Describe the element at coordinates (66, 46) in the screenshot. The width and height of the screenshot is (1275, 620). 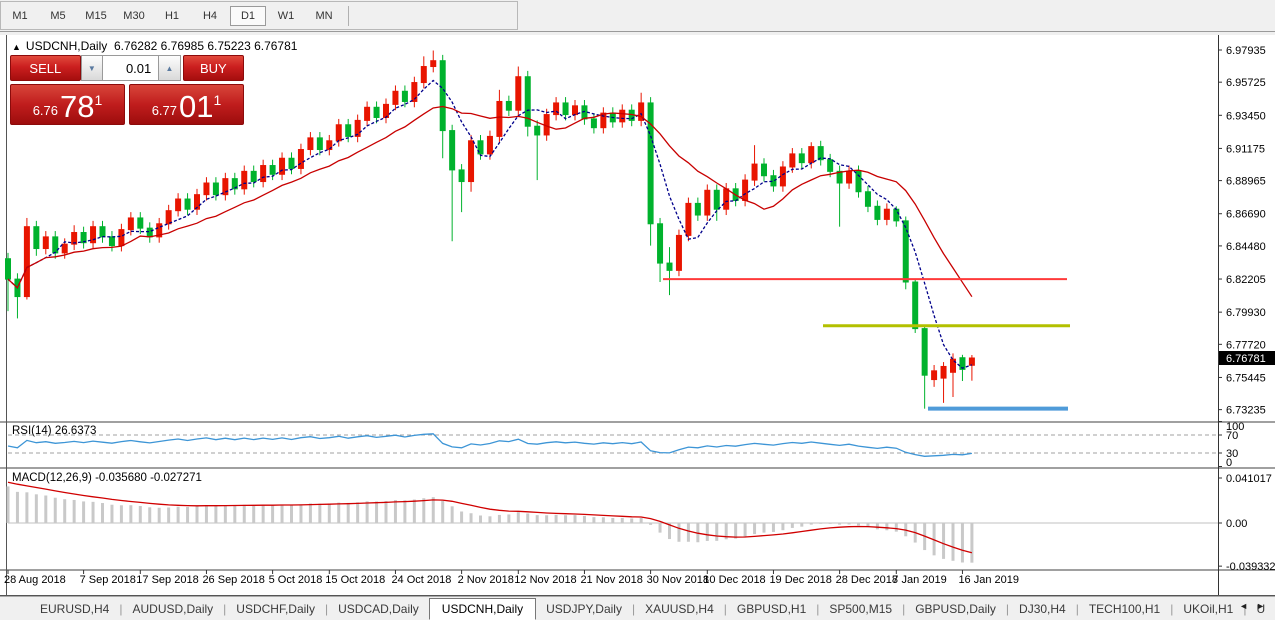
I see `chart-symbol-label: USDCNH,Daily` at that location.